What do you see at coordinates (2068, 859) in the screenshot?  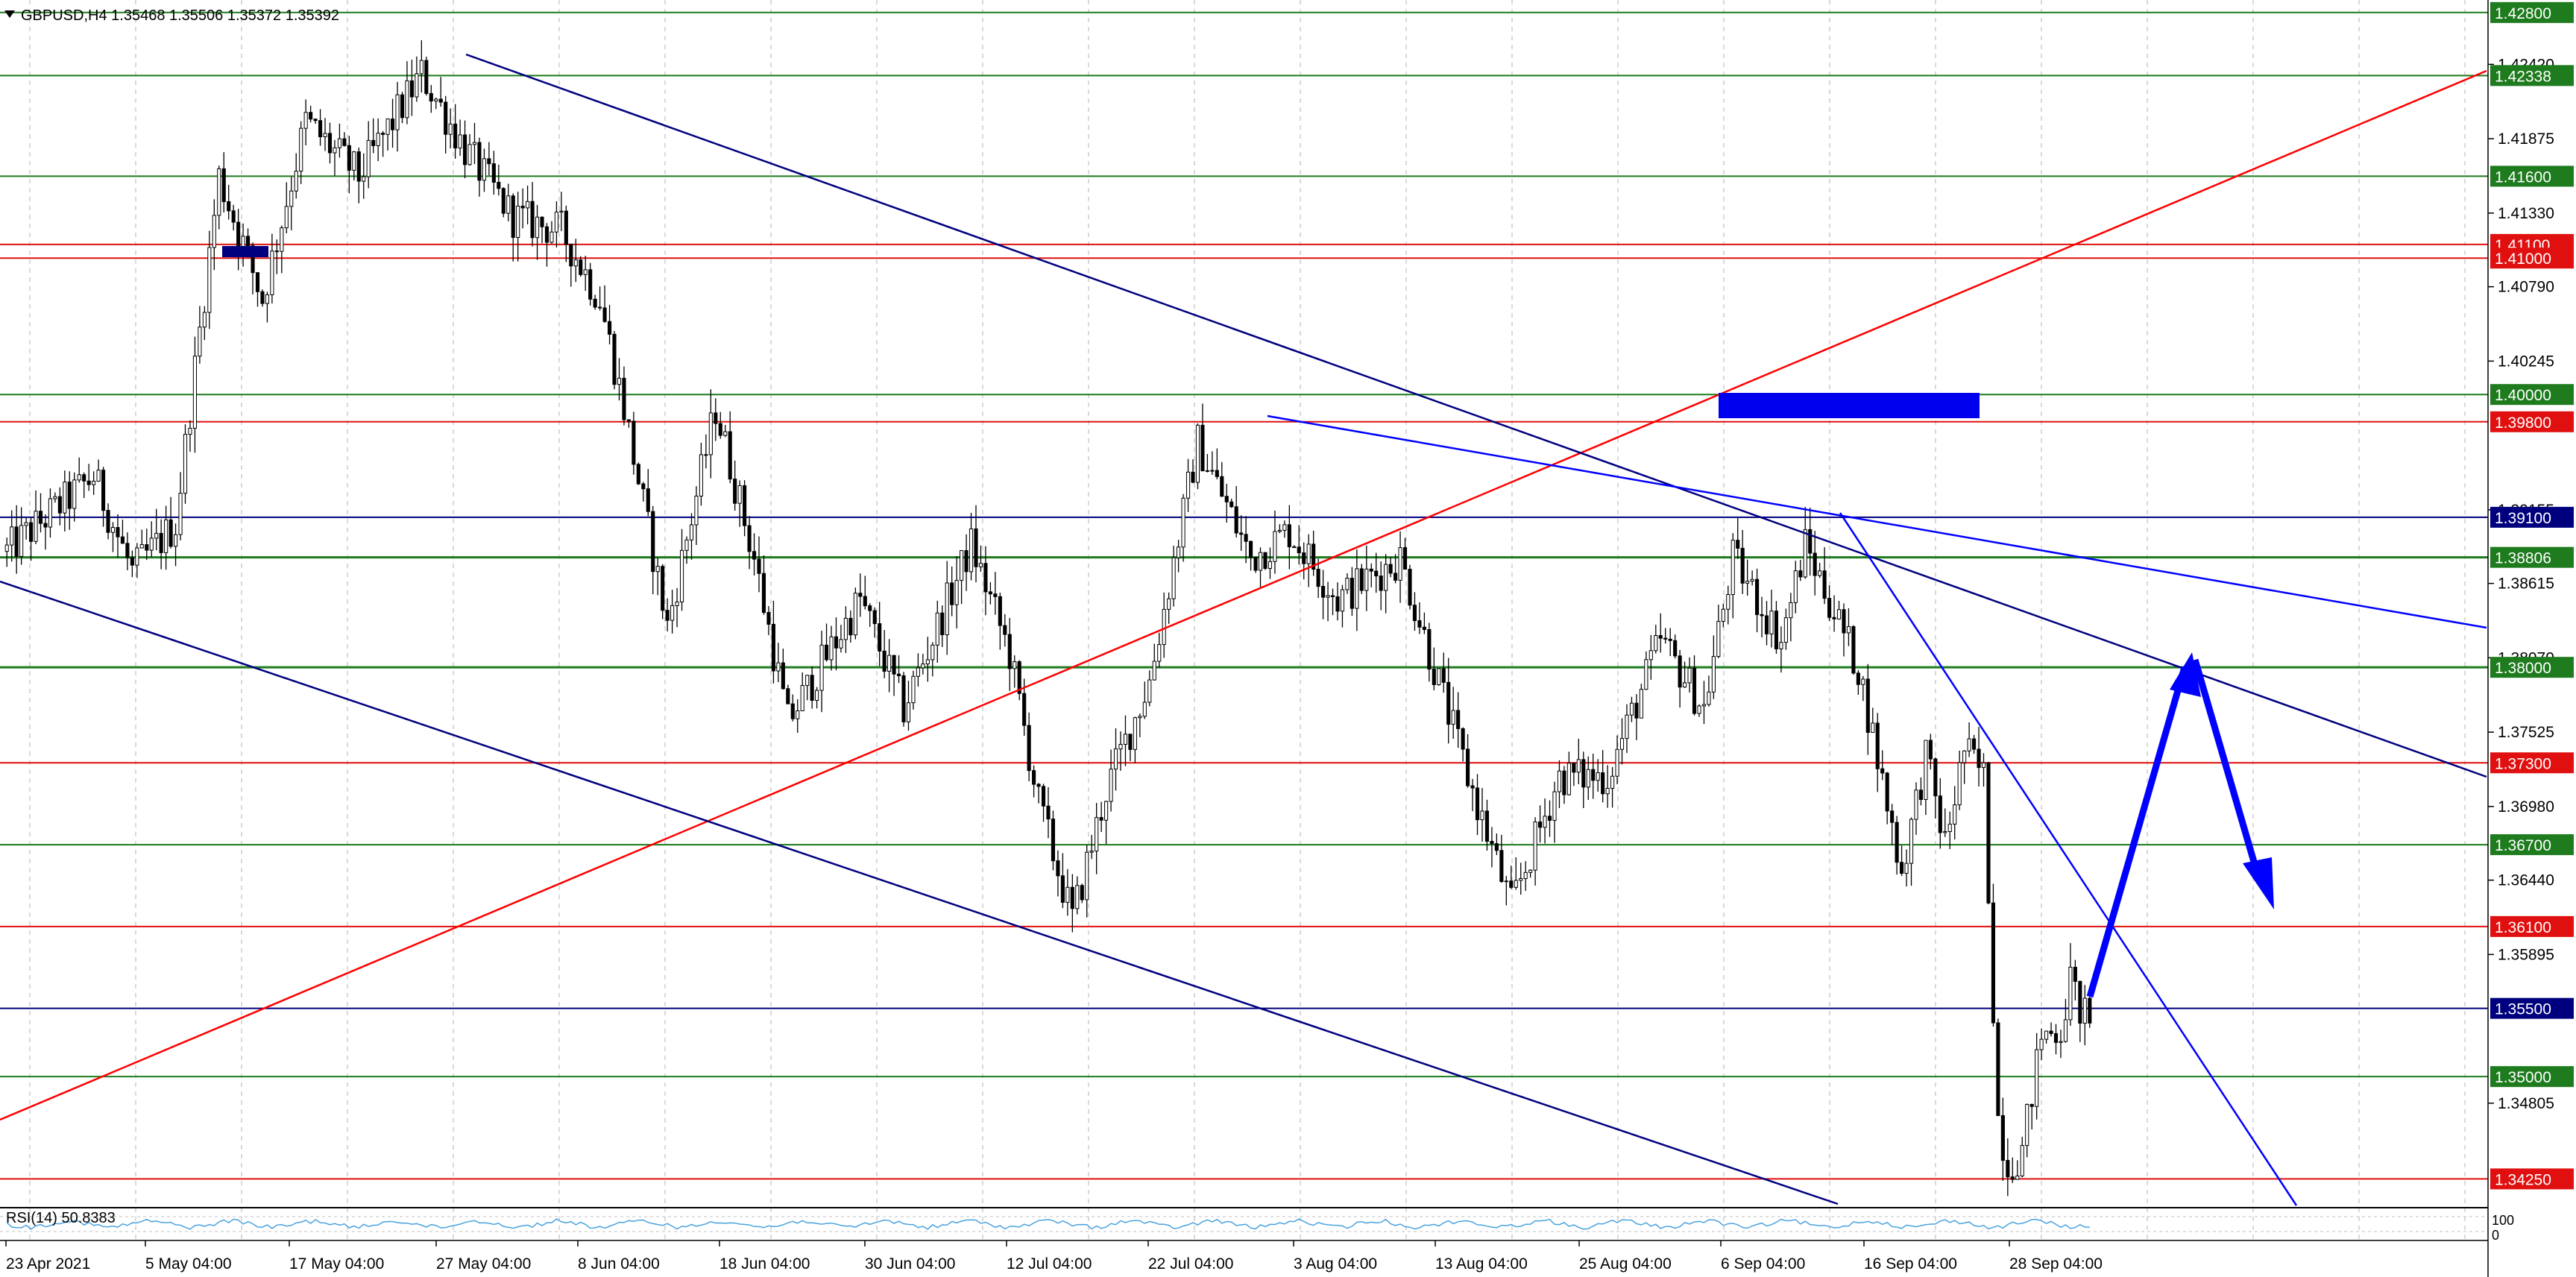 I see `blue-steep-downtrend-line` at bounding box center [2068, 859].